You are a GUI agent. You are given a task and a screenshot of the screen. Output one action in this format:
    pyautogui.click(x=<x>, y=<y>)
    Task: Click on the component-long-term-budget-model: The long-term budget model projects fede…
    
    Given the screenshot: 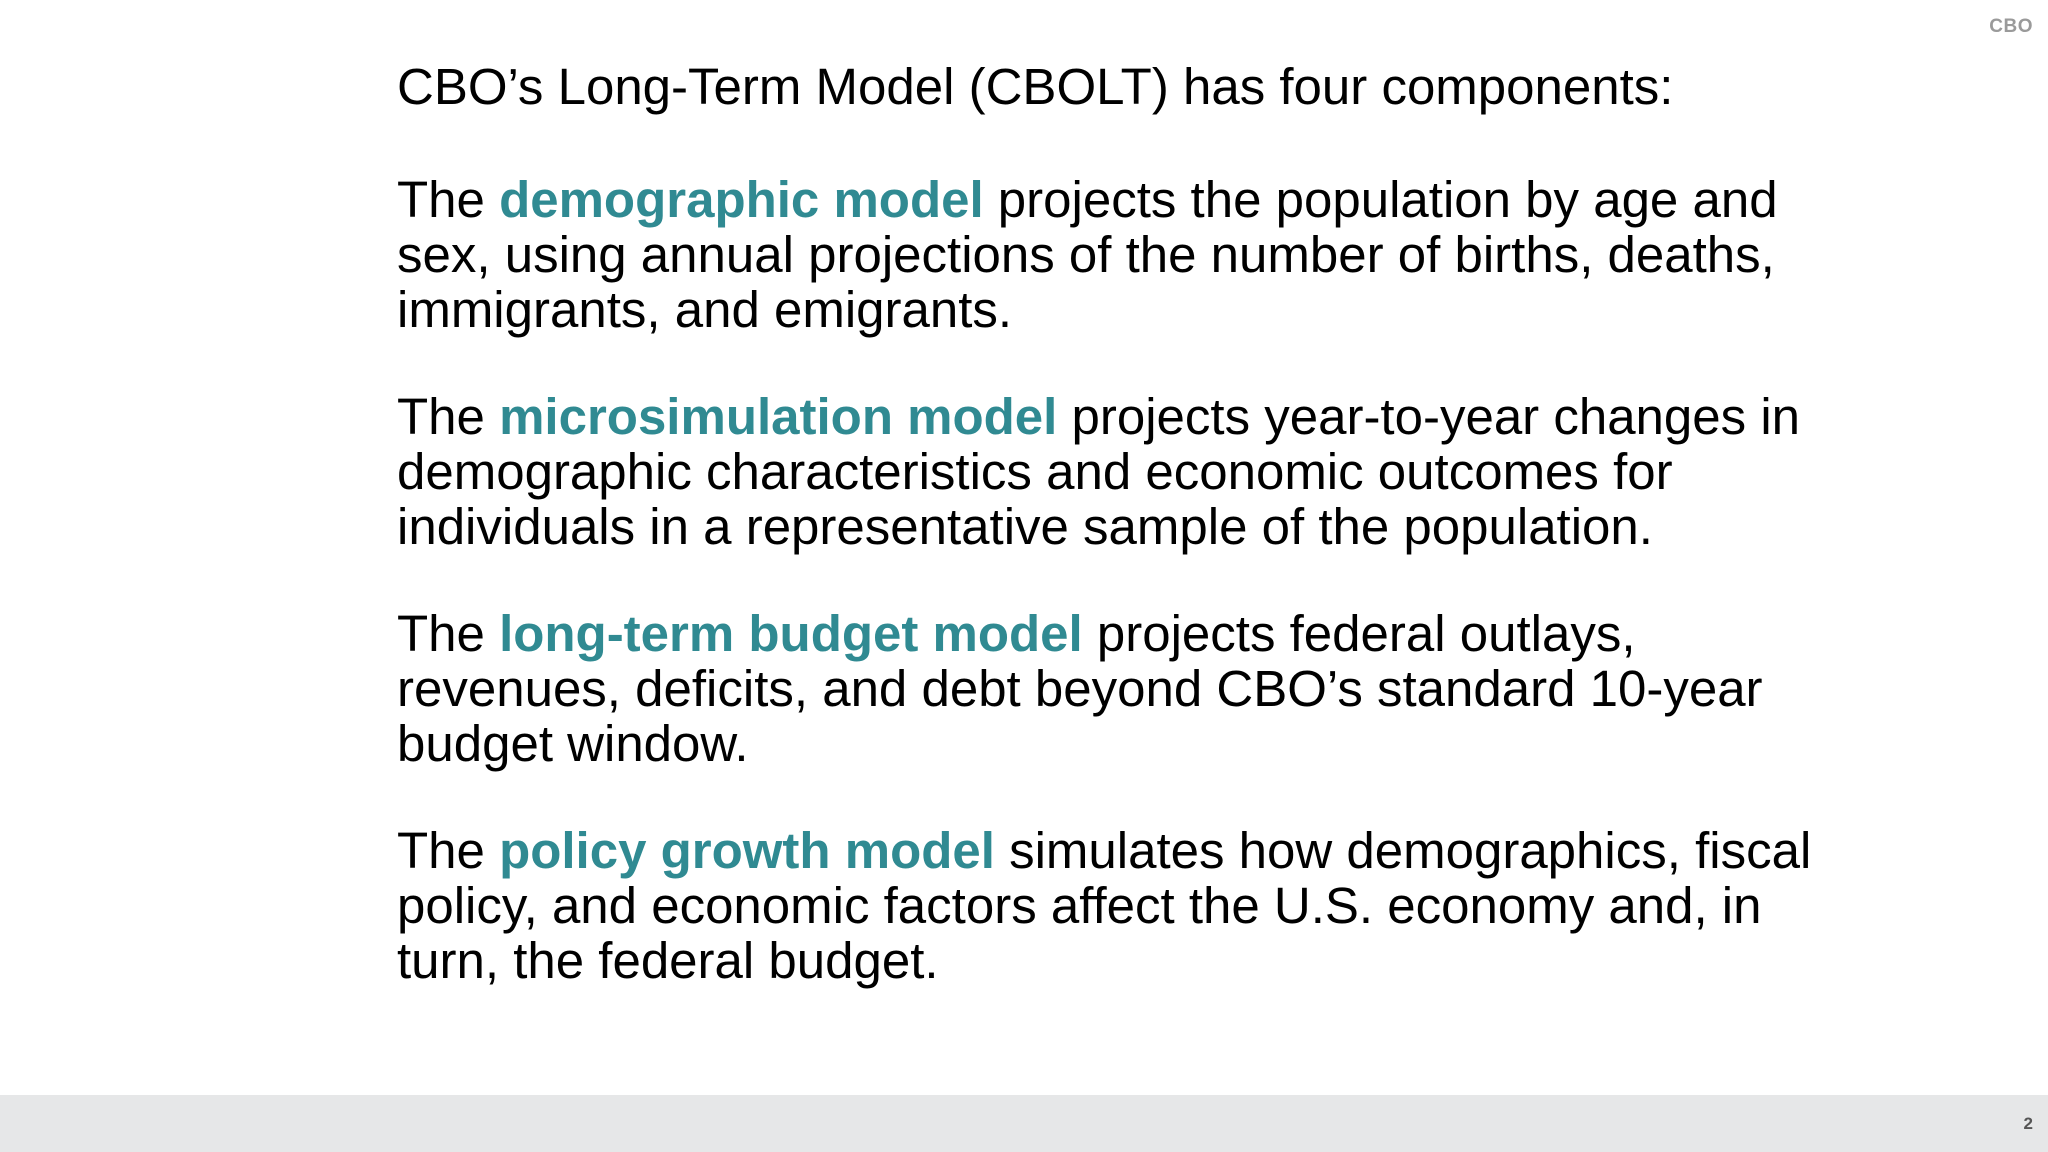 What is the action you would take?
    pyautogui.click(x=1117, y=688)
    